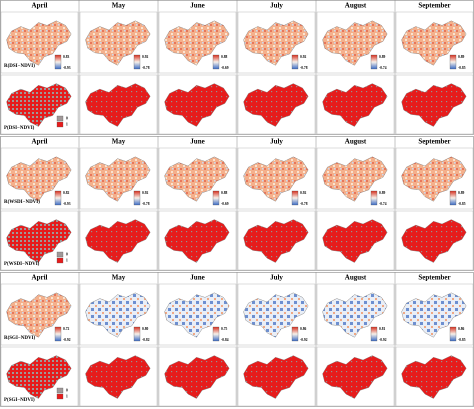  Describe the element at coordinates (66, 329) in the screenshot. I see `colorbar-max: 0.72` at that location.